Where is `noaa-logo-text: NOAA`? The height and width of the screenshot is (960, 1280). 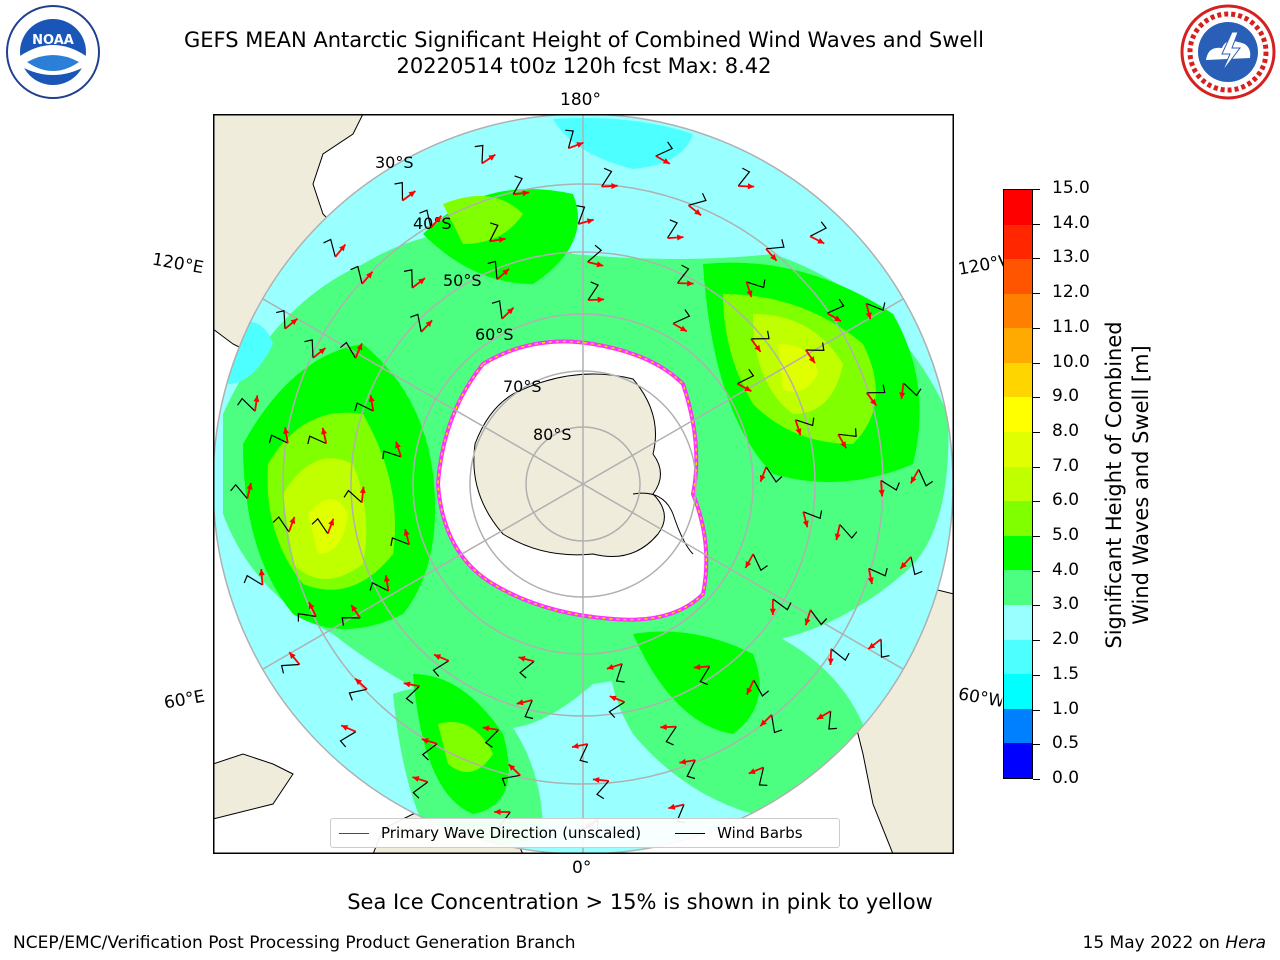
noaa-logo-text: NOAA is located at coordinates (53, 40).